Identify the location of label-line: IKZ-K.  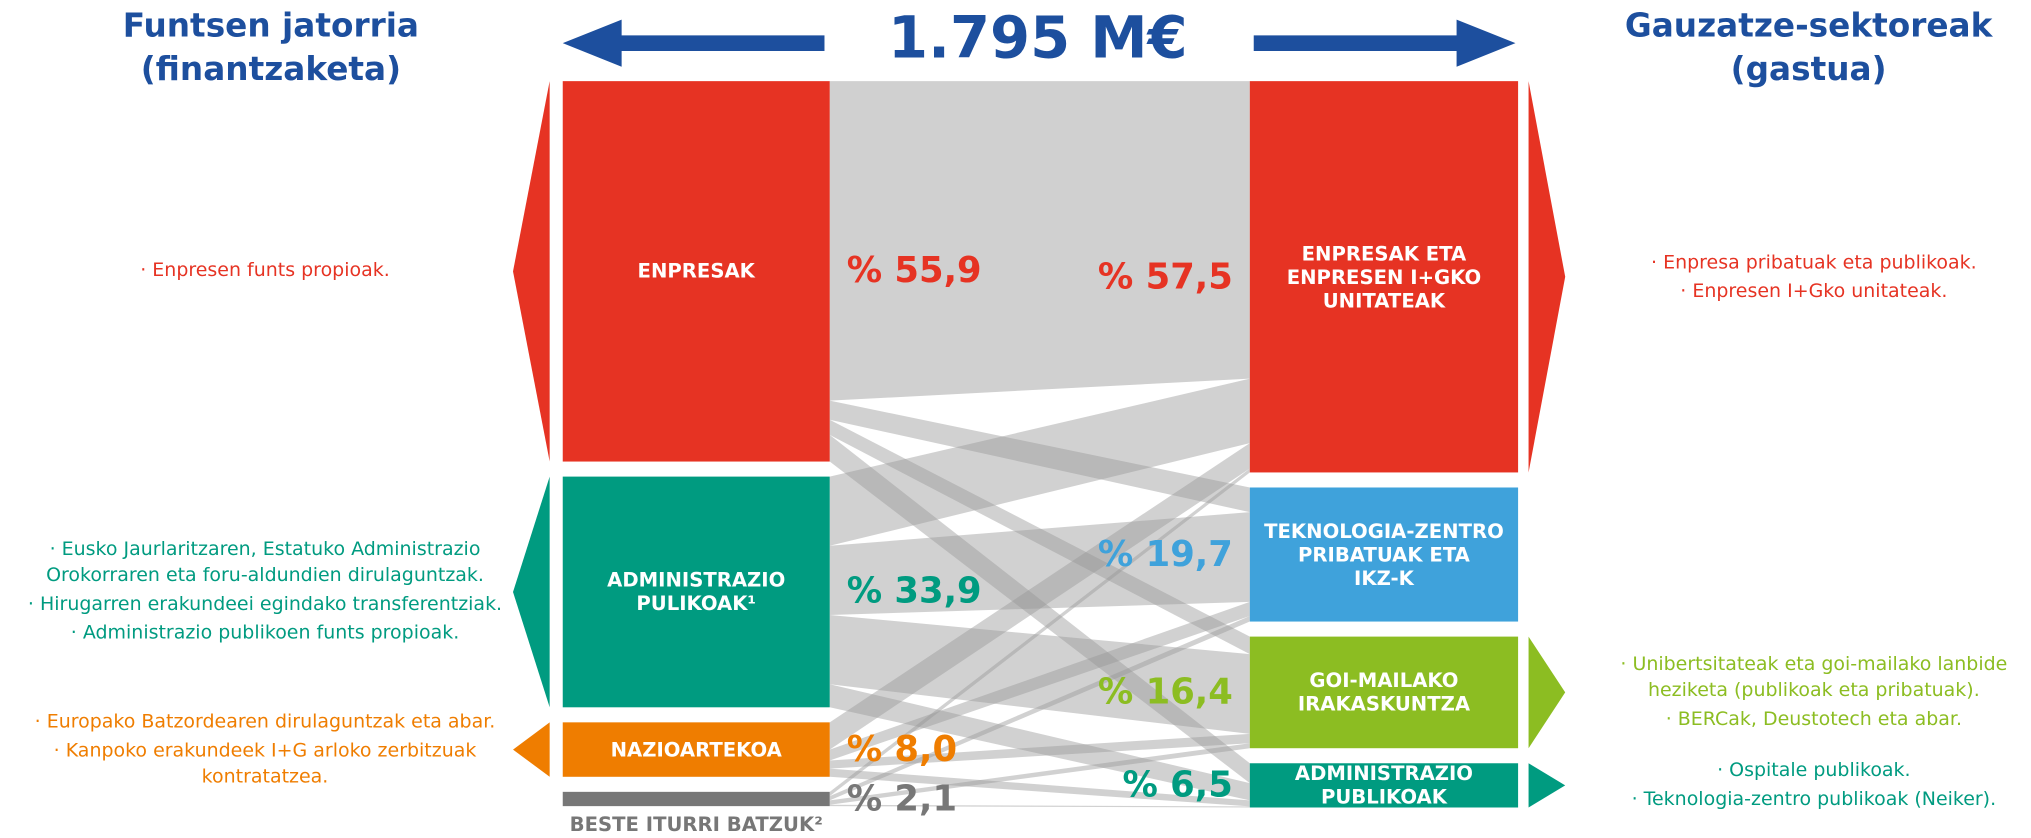
(1384, 578).